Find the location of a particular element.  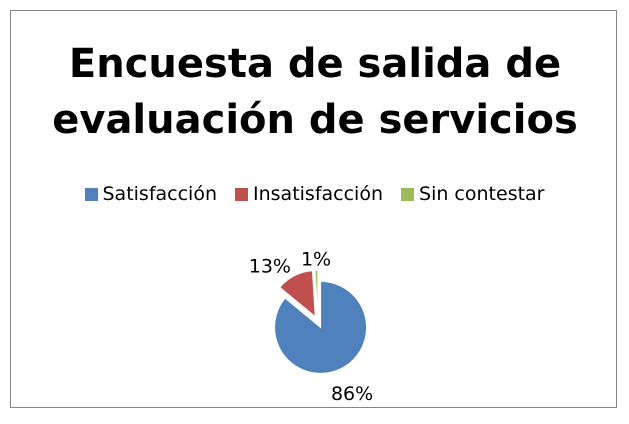

legend: Satisfacción Insatisfacción Sin contestar is located at coordinates (314, 194).